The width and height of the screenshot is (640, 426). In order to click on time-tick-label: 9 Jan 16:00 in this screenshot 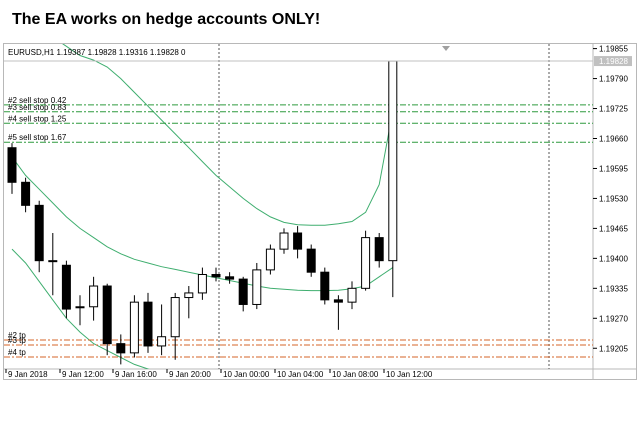, I will do `click(136, 374)`.